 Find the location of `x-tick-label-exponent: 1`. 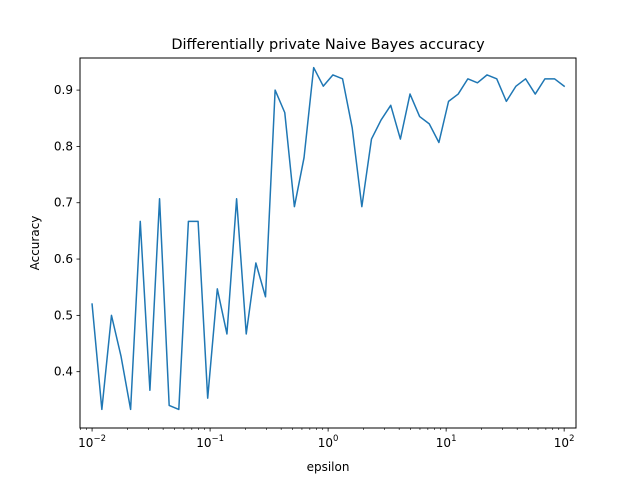

x-tick-label-exponent: 1 is located at coordinates (453, 439).